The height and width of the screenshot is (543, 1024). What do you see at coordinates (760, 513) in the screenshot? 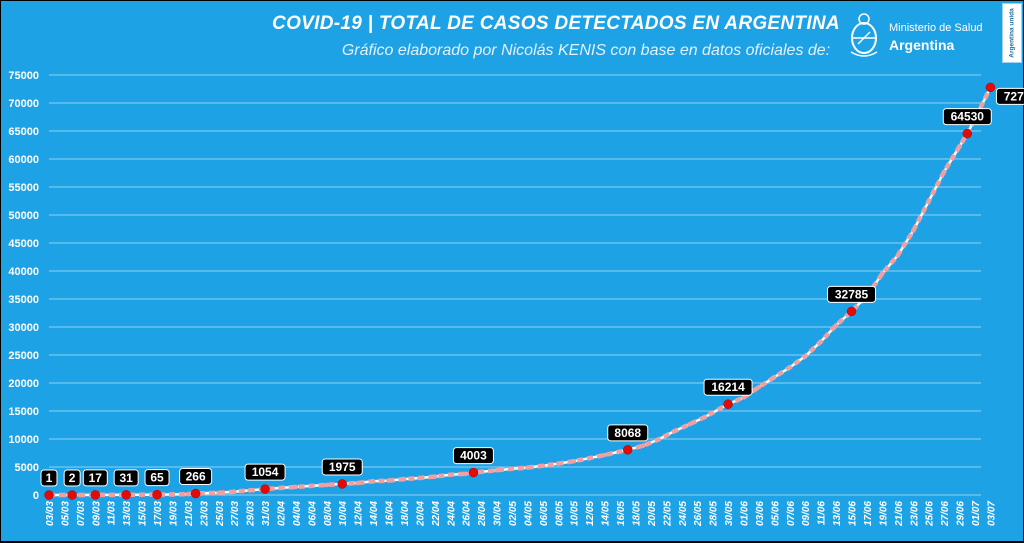
I see `x-tick-label: 03/06` at bounding box center [760, 513].